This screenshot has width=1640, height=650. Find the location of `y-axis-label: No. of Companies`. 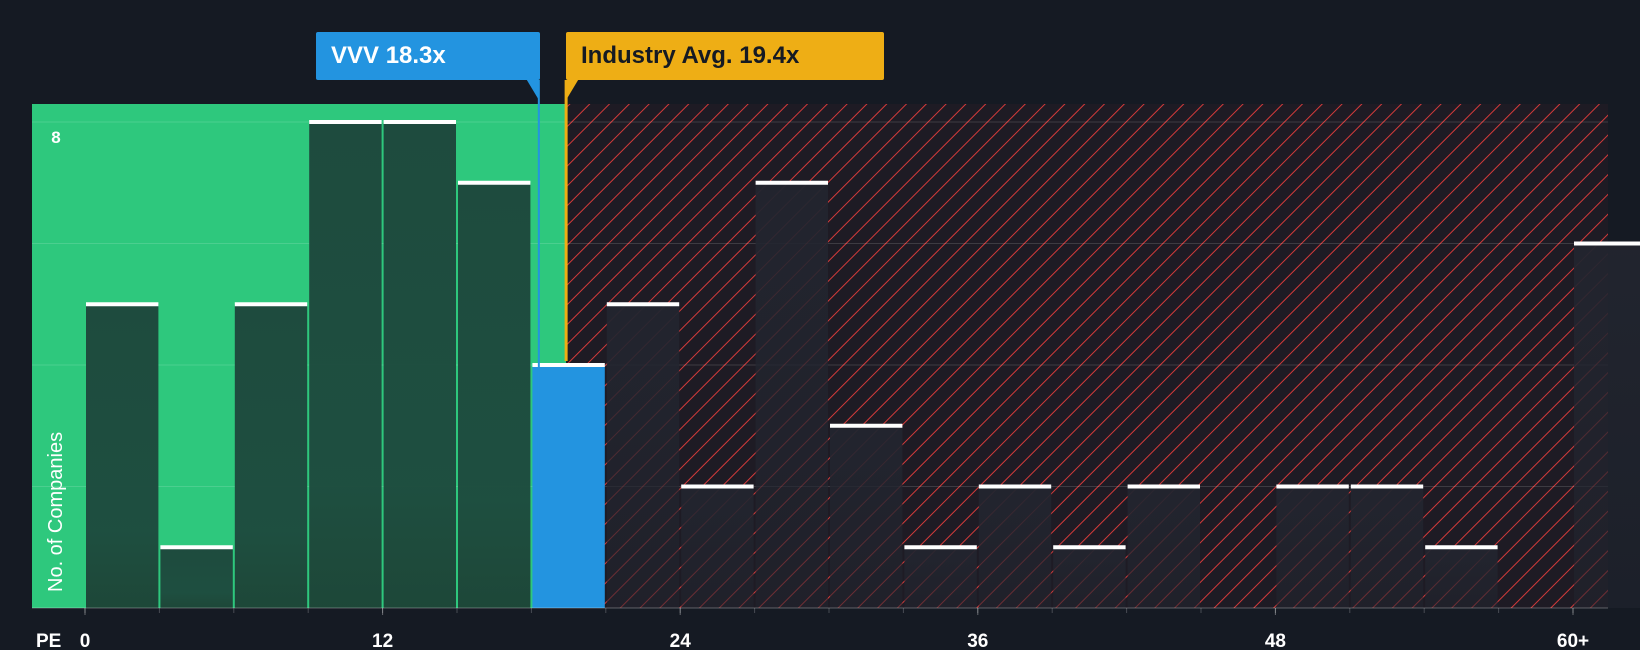

y-axis-label: No. of Companies is located at coordinates (56, 512).